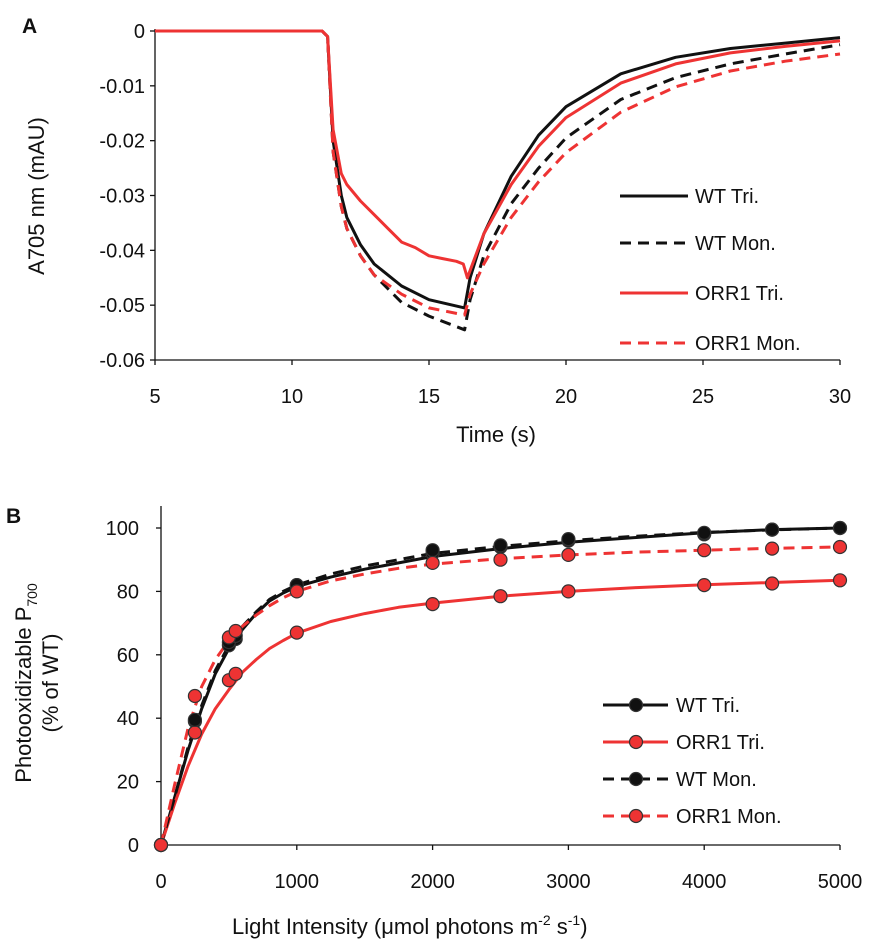  What do you see at coordinates (583, 926) in the screenshot?
I see `panel-b-x-axis-title-end: )` at bounding box center [583, 926].